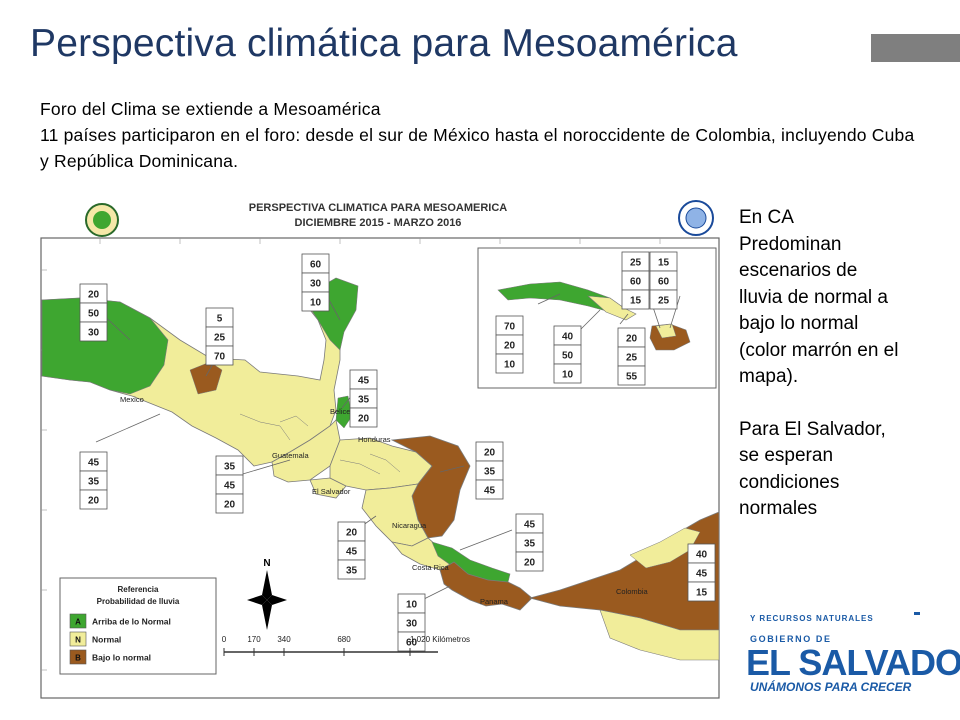 The height and width of the screenshot is (720, 960). I want to click on label-honduras: Honduras, so click(374, 439).